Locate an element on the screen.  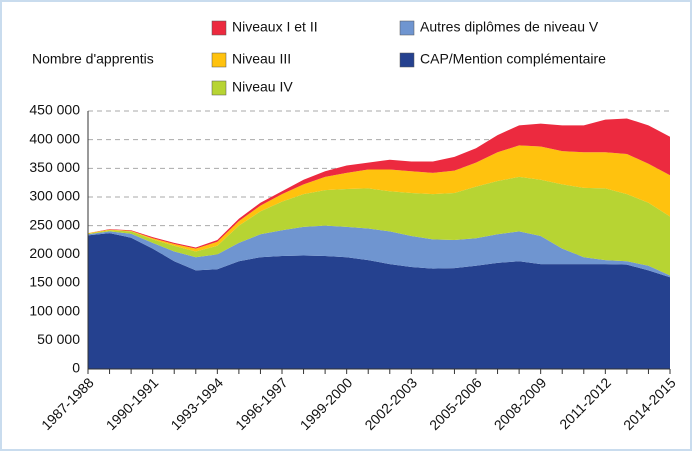
y-tick-label: 300 000 is located at coordinates (54, 196).